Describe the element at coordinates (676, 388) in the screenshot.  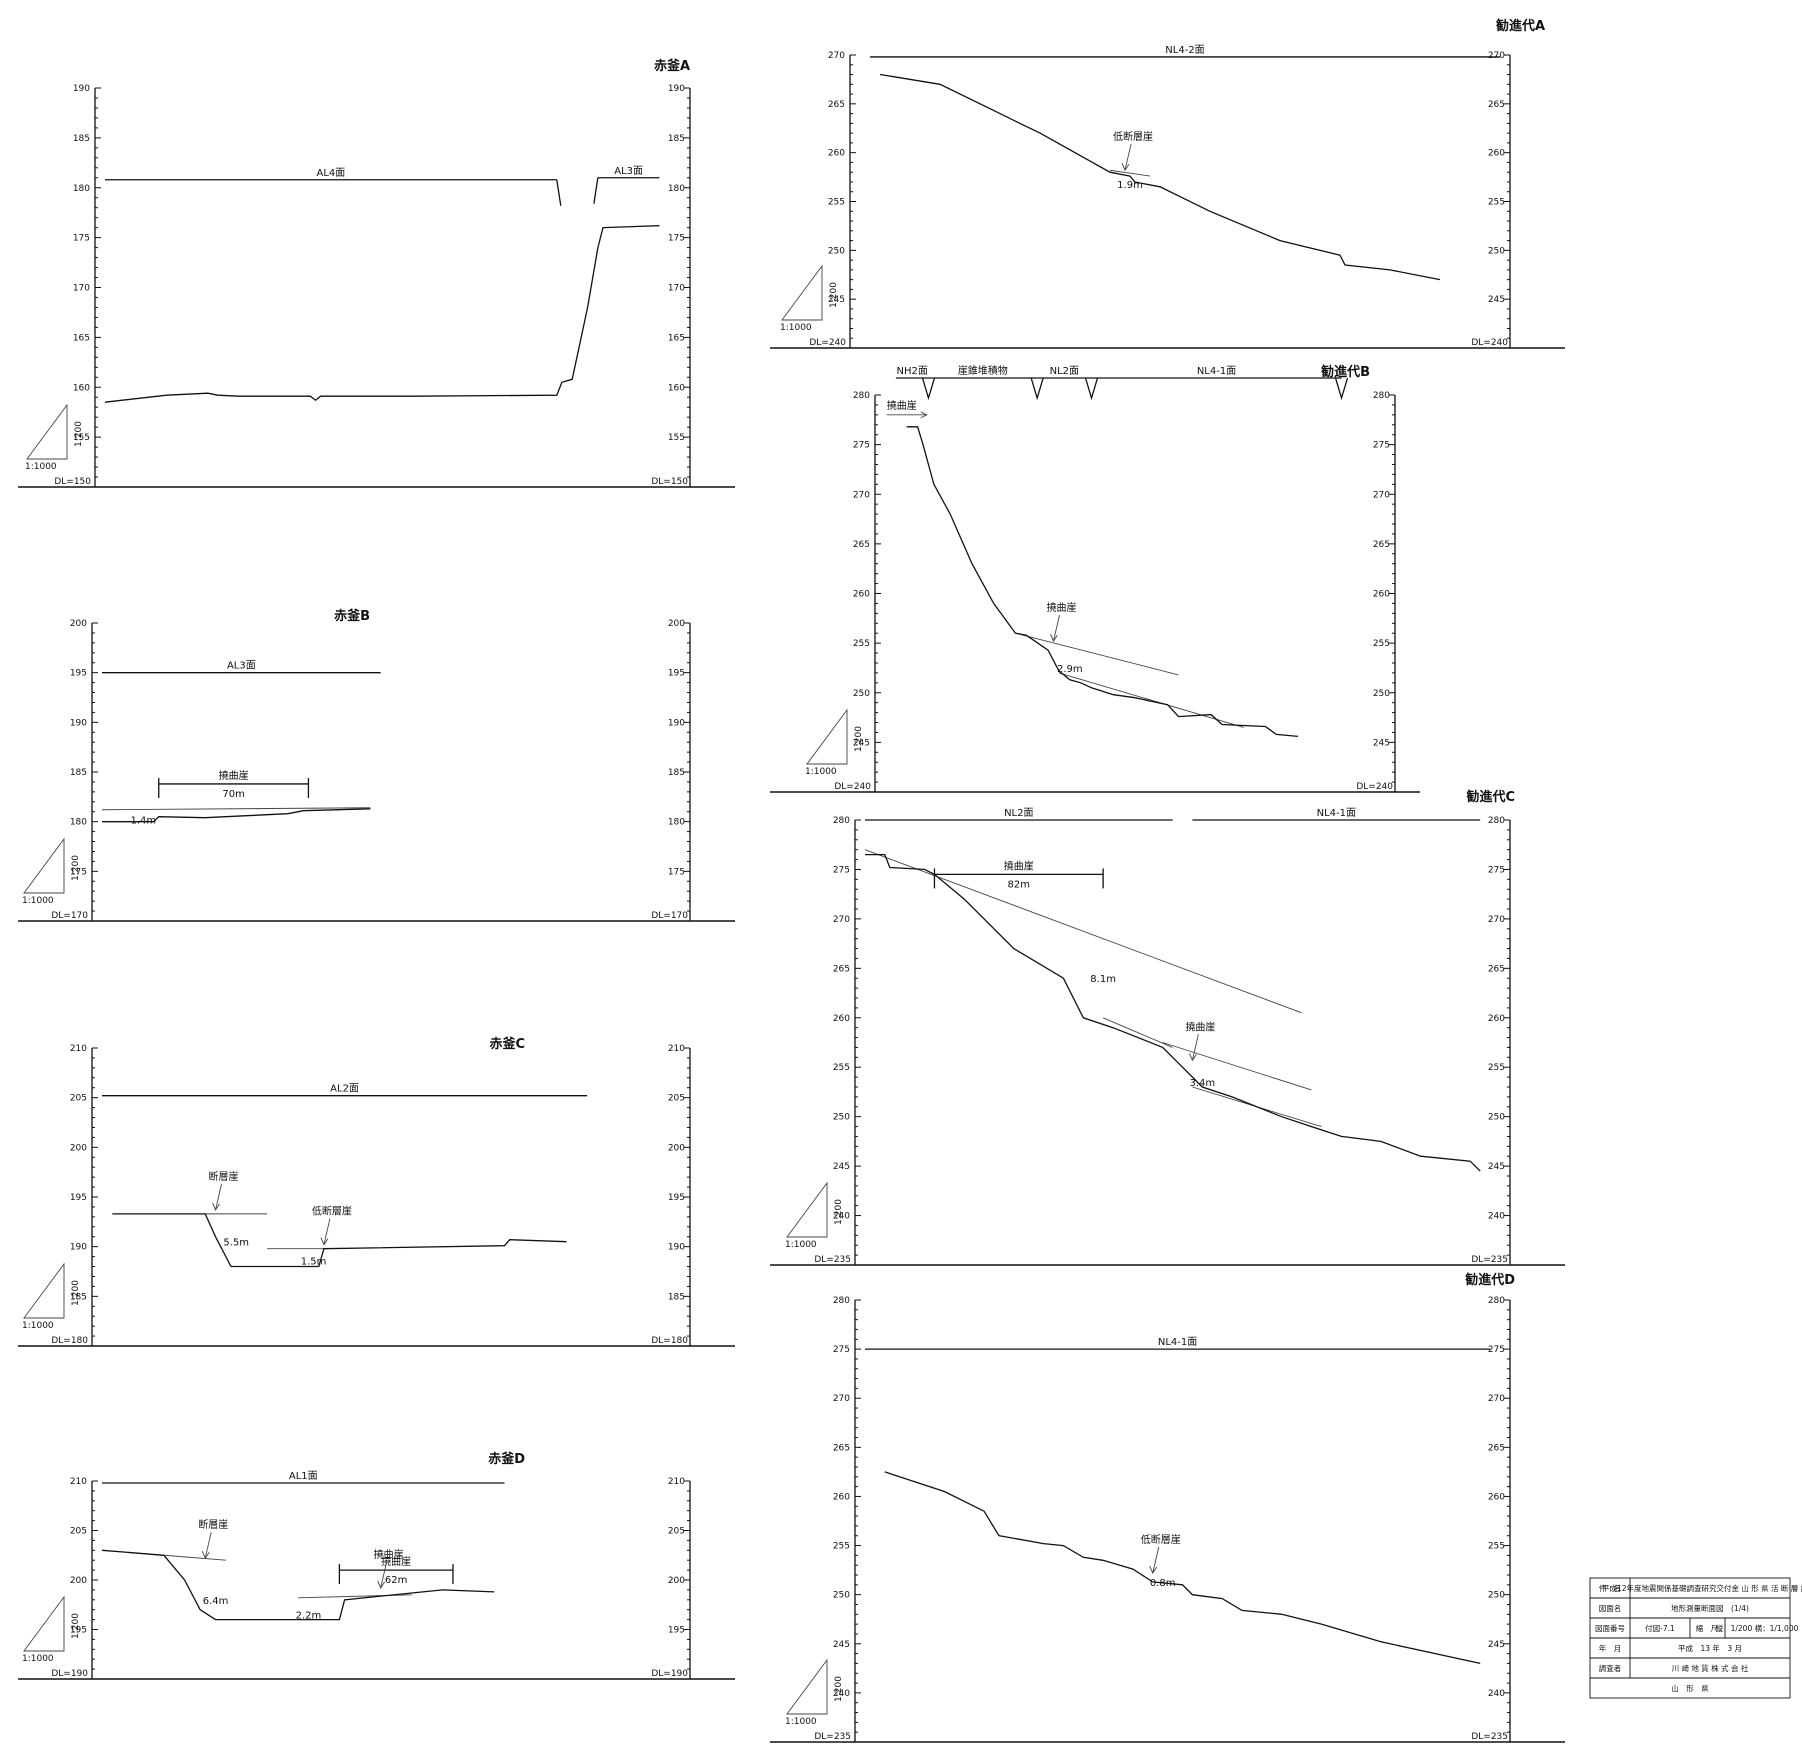
I see `right-tick-label: 160` at that location.